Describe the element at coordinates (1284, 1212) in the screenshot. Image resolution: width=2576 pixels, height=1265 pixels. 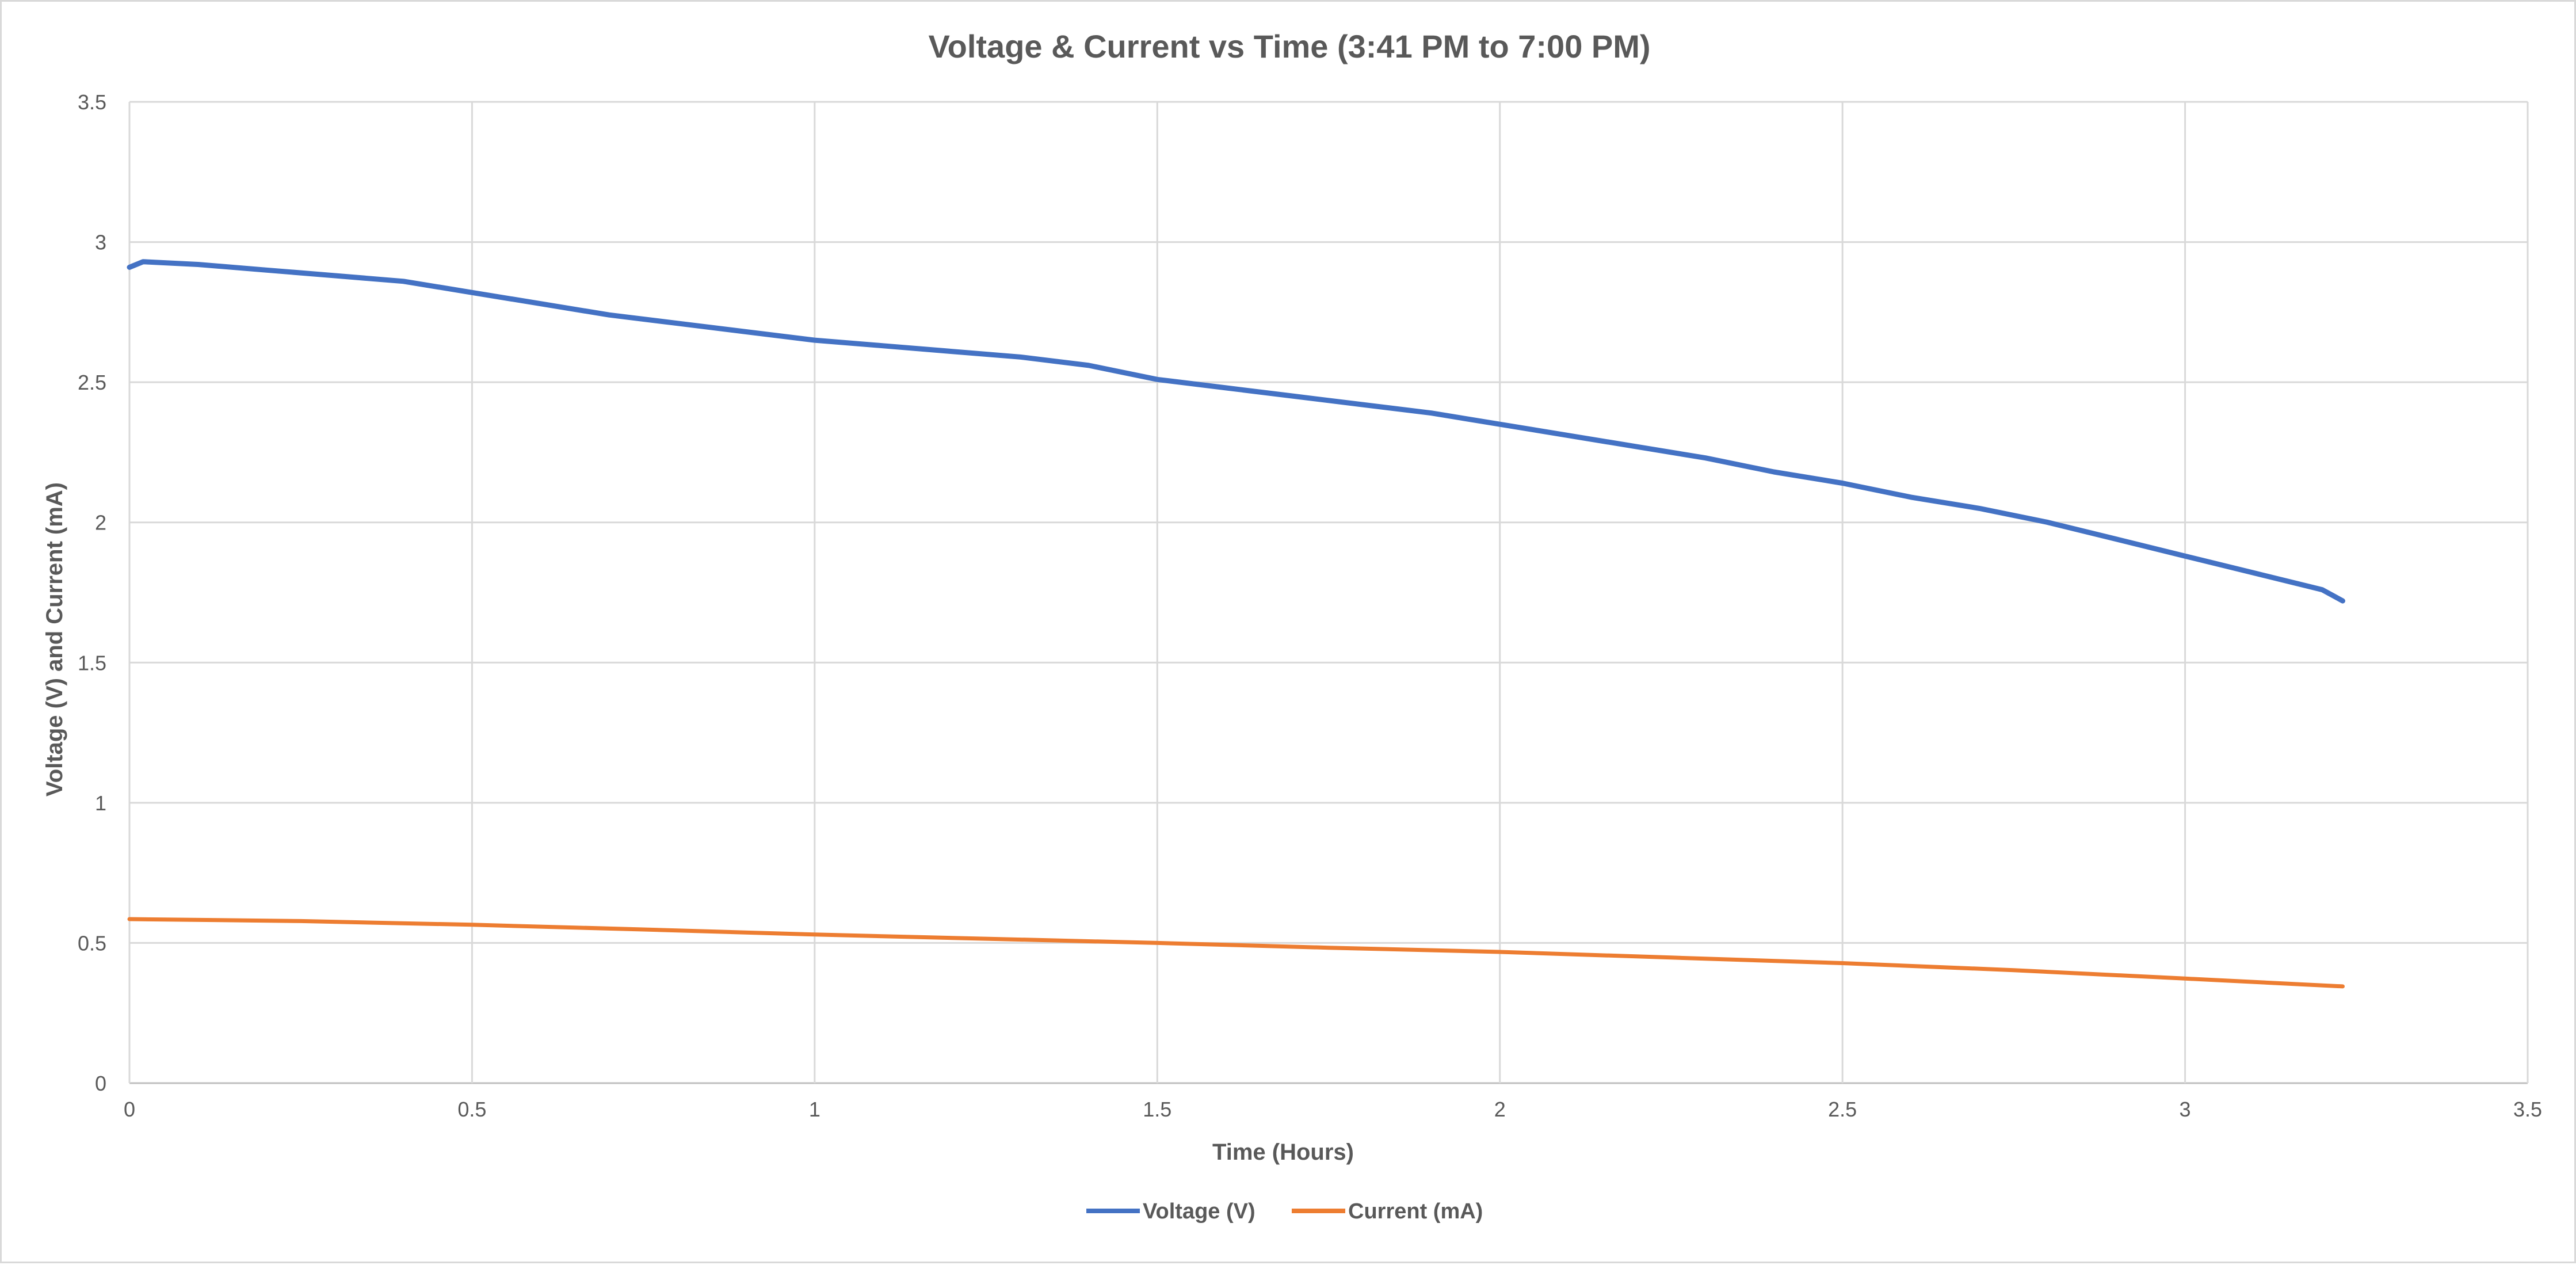
I see `legend: Voltage (V) Current (mA)` at that location.